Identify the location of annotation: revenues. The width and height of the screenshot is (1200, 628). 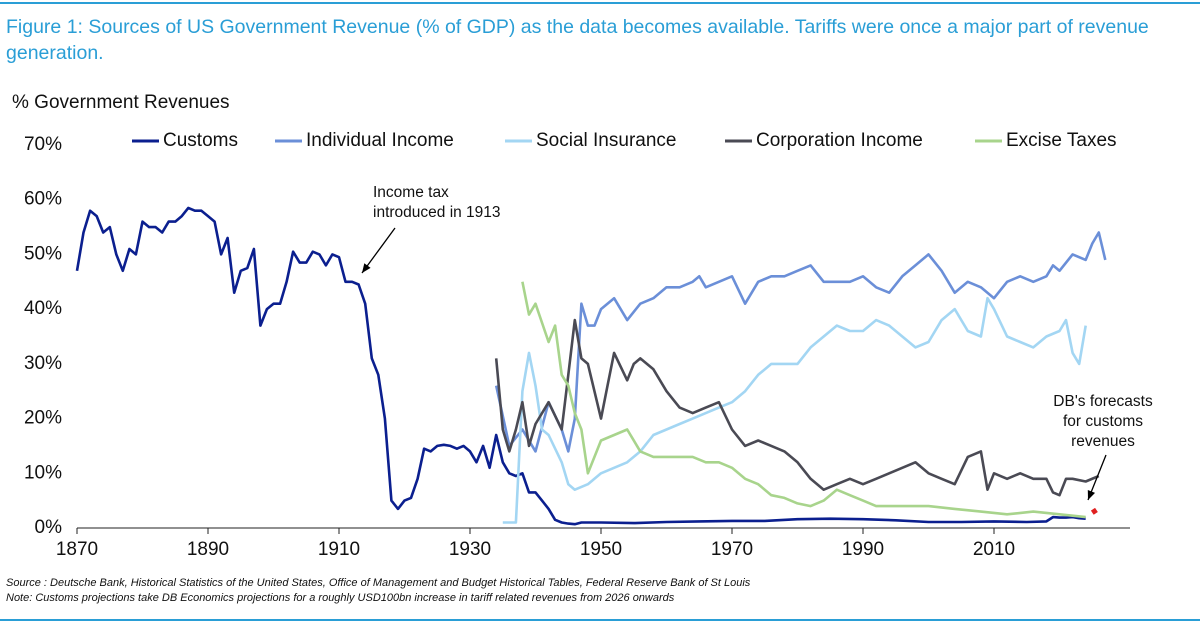
(1103, 441).